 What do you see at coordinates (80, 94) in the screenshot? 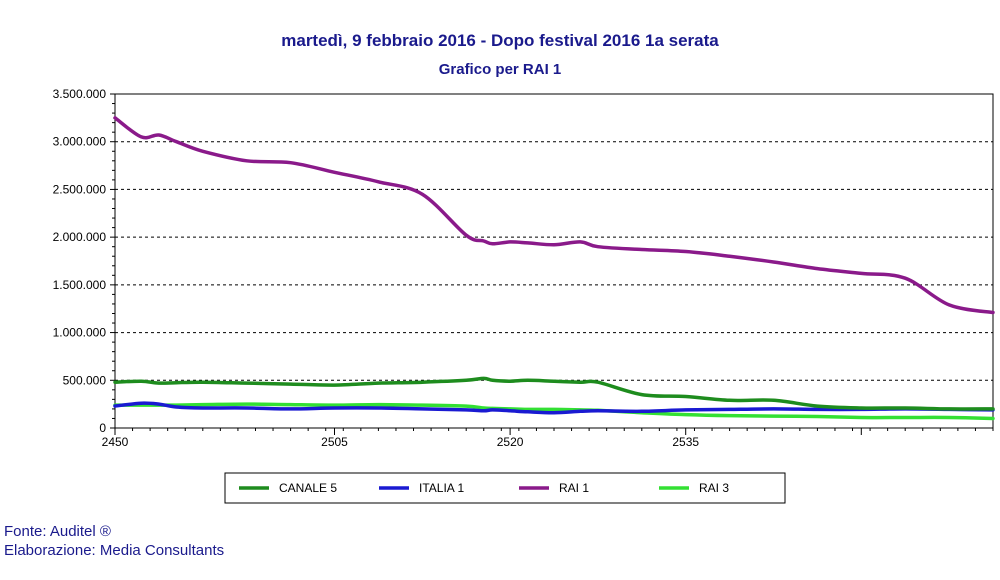
I see `y-tick-label: 3.500.000` at bounding box center [80, 94].